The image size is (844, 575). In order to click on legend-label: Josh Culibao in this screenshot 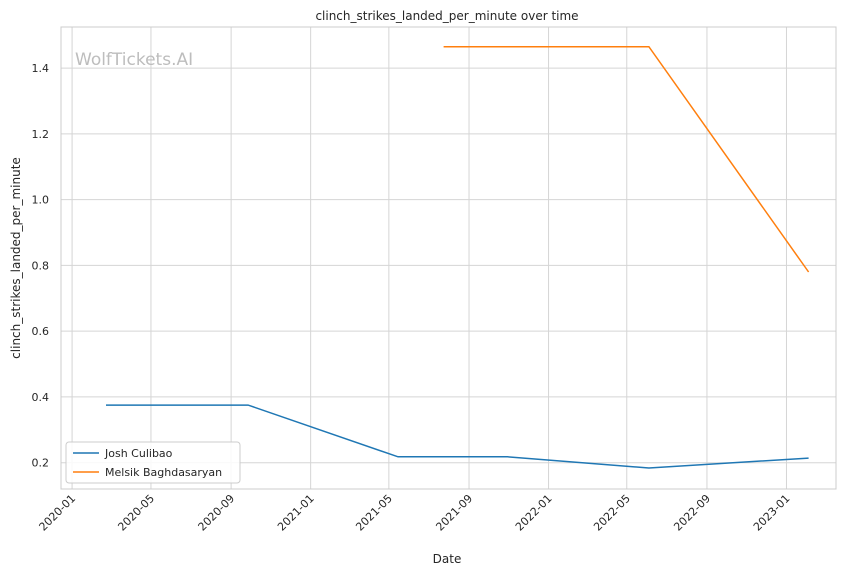, I will do `click(138, 453)`.